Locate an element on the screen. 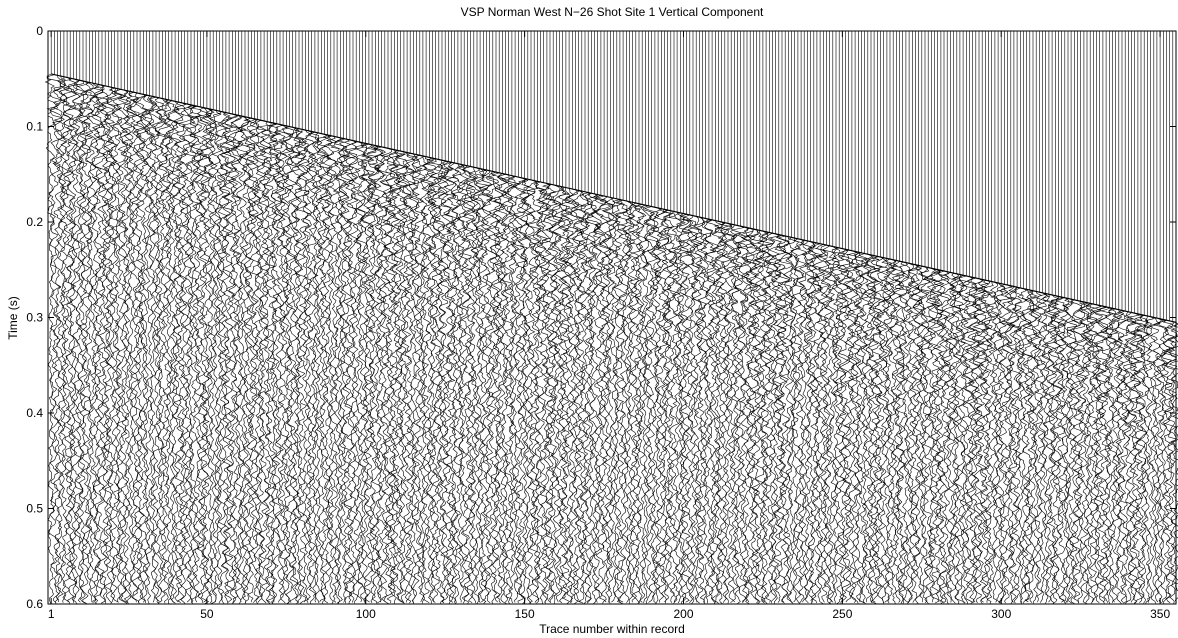 The image size is (1178, 638). x-tick-label: 1 is located at coordinates (51, 614).